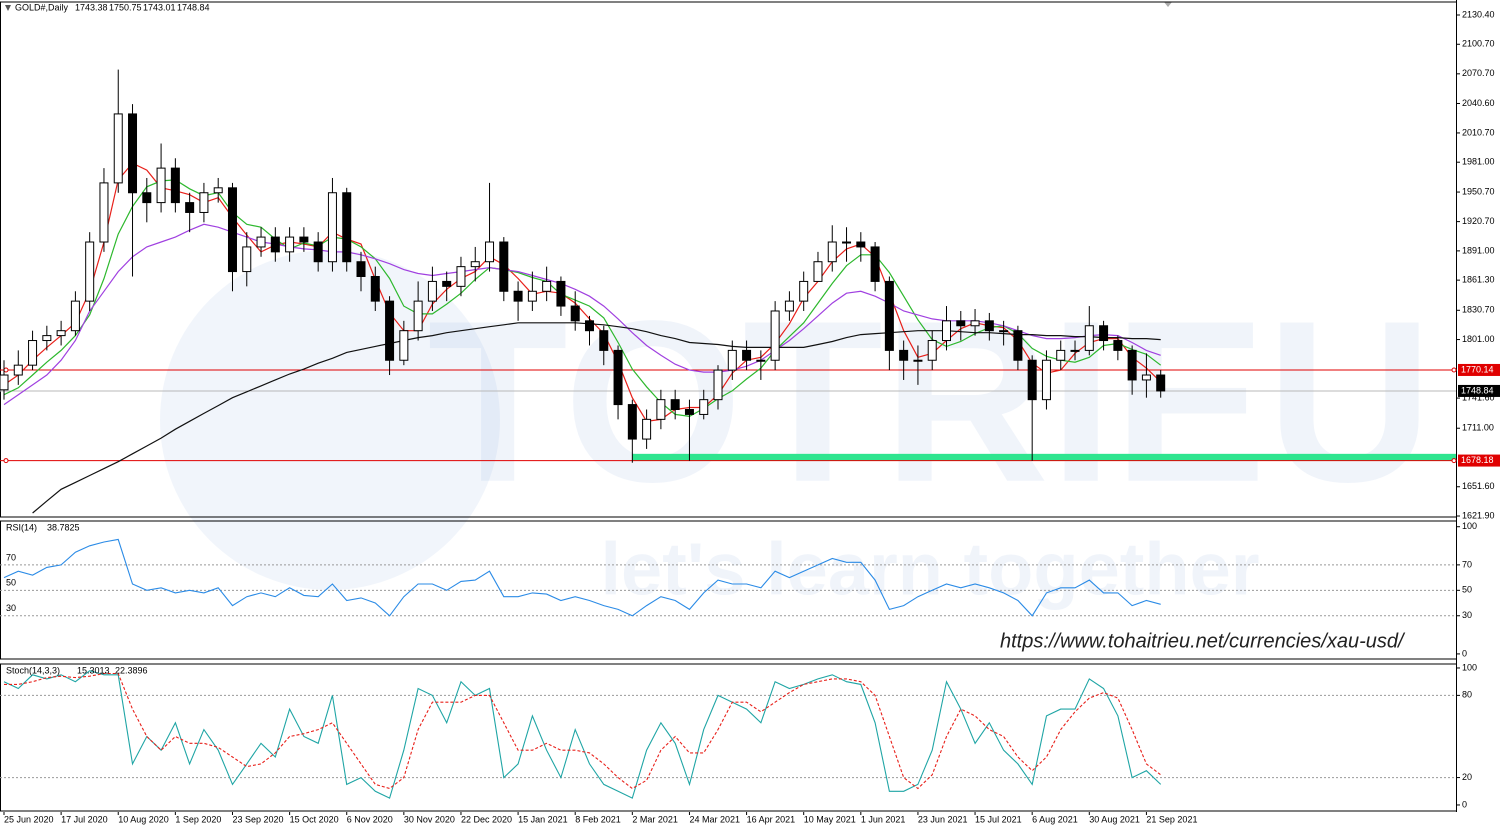  I want to click on chart-title: GOLD#,Daily, so click(42, 7).